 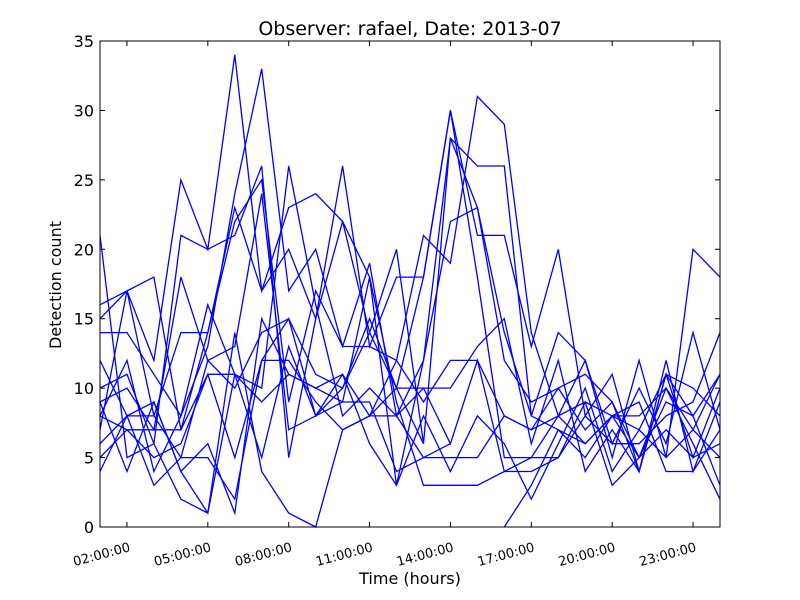 I want to click on x-tick-label: 23:00:00, so click(x=668, y=555).